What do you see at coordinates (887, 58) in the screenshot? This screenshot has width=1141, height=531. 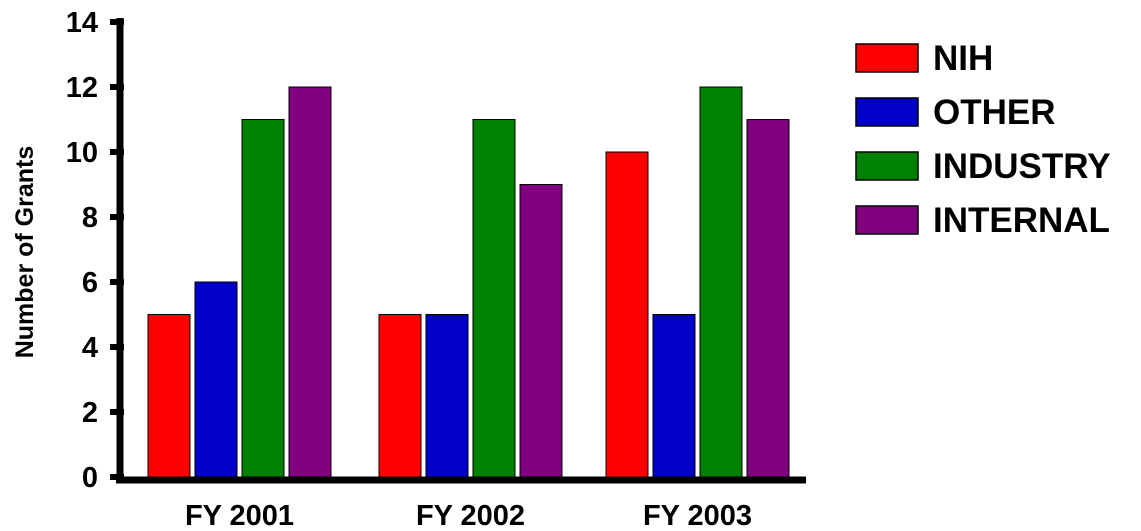 I see `legend-swatch-nih` at bounding box center [887, 58].